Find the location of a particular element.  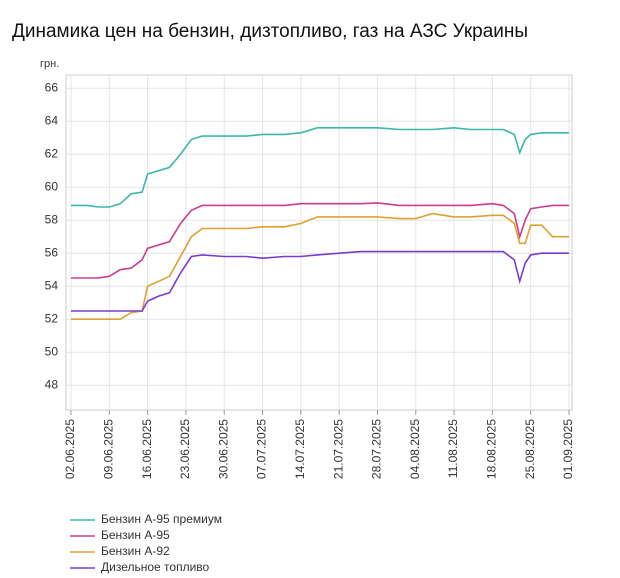

x-tick-label: 16.06.2025 is located at coordinates (147, 449).